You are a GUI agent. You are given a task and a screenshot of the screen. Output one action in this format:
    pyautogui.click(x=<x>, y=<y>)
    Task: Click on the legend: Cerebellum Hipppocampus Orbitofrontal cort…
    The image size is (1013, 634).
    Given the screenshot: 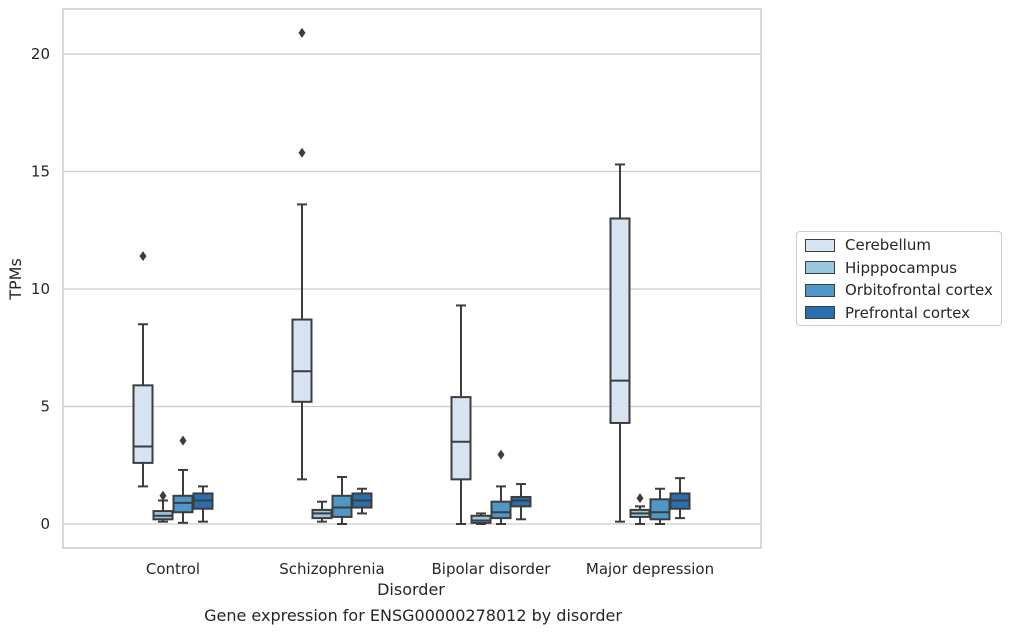 What is the action you would take?
    pyautogui.click(x=899, y=278)
    